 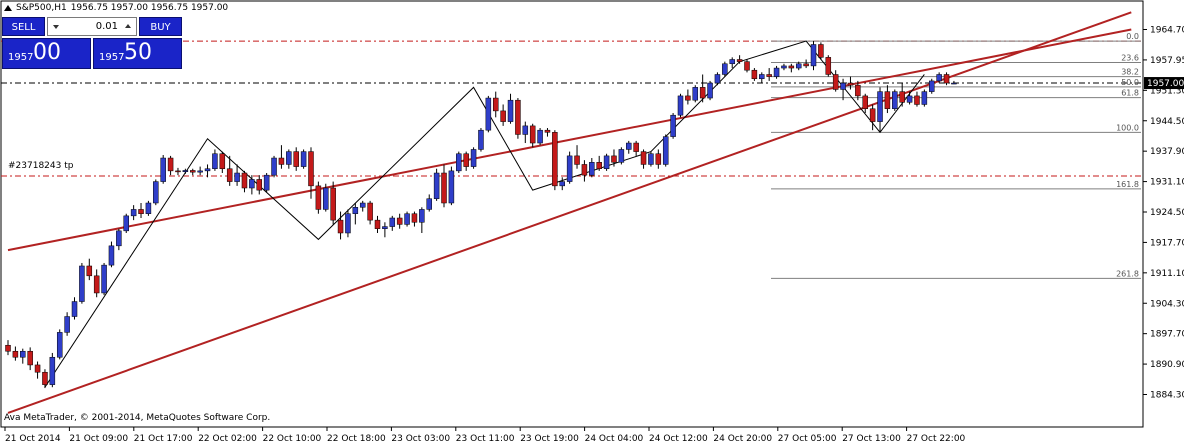 What do you see at coordinates (23, 26) in the screenshot?
I see `sell-button: SELL` at bounding box center [23, 26].